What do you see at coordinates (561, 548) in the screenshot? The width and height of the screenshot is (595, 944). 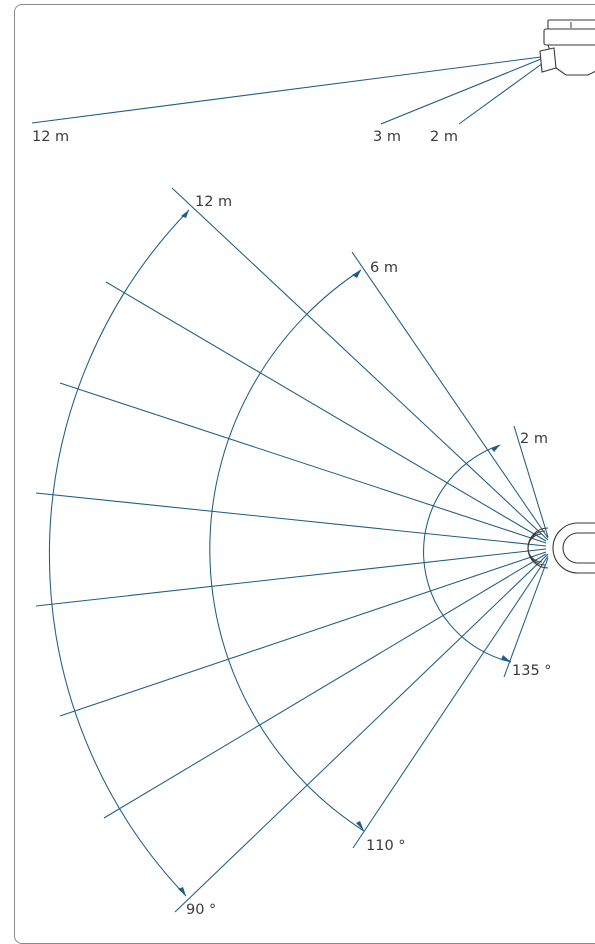 I see `ceiling-sensor-top-icon` at bounding box center [561, 548].